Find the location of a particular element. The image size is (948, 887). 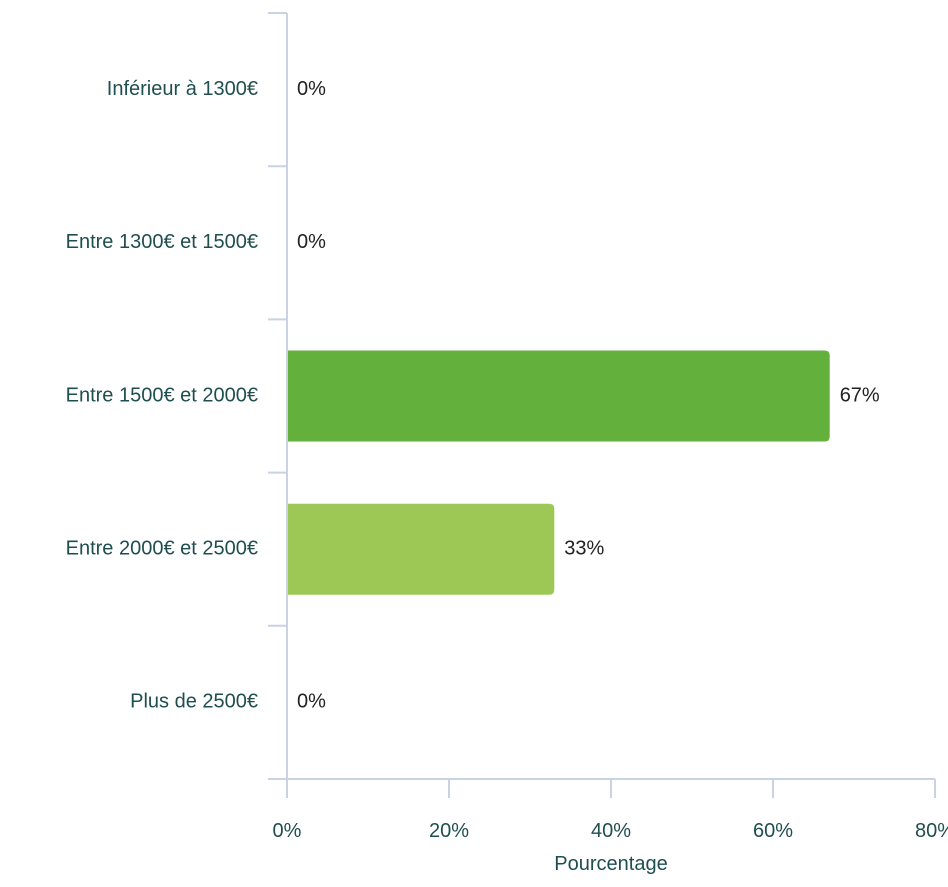

category-label: Inférieur à 1300€ is located at coordinates (182, 89).